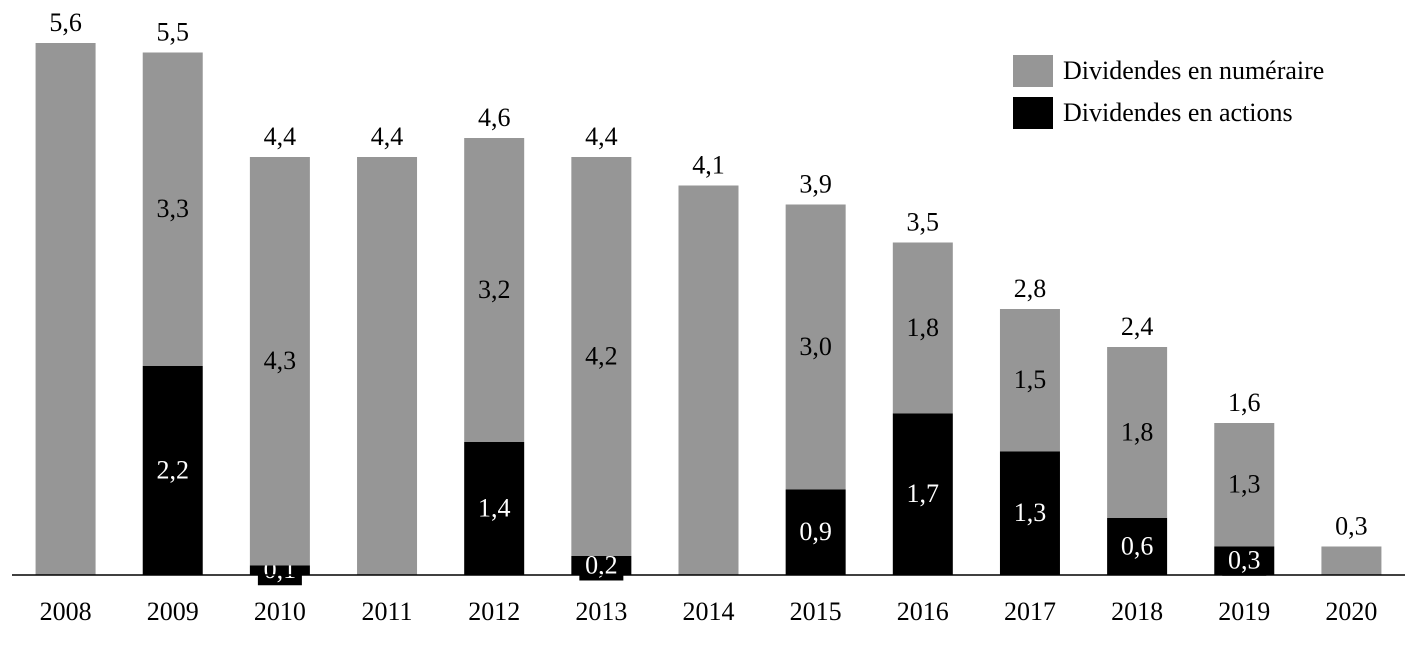 The image size is (1417, 650). I want to click on x-tick-label: 2020, so click(1351, 611).